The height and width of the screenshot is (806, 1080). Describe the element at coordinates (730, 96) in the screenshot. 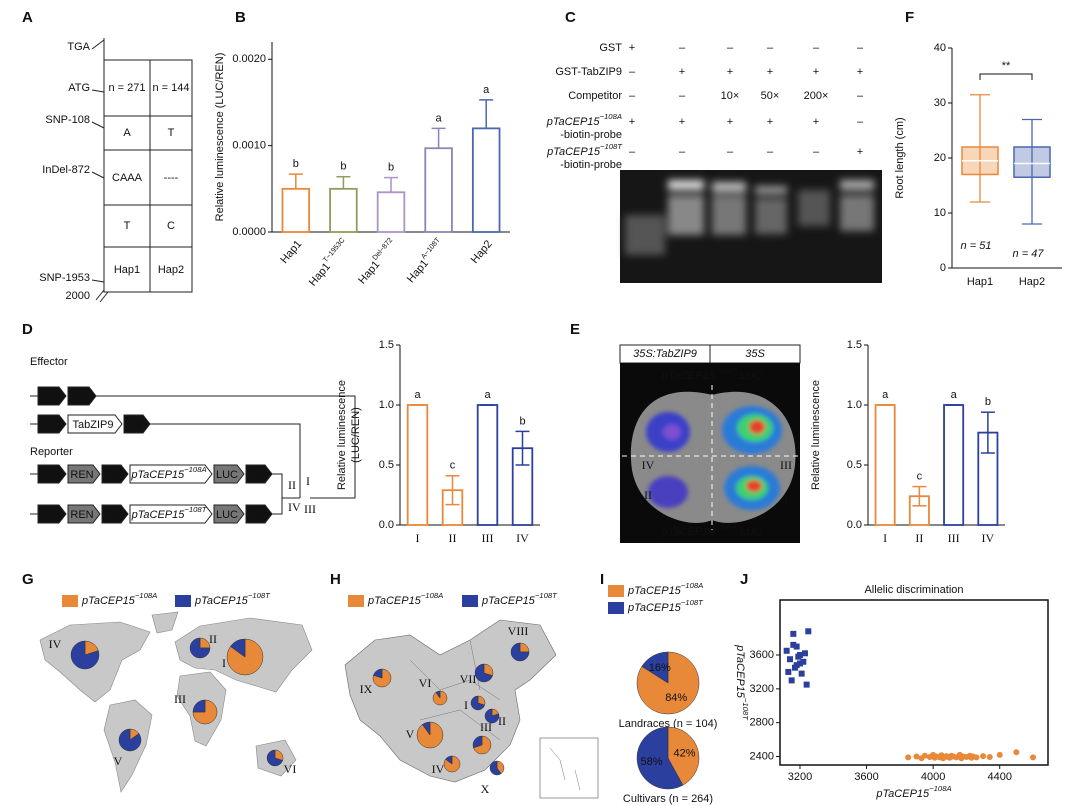

I see `cell: 10×` at that location.